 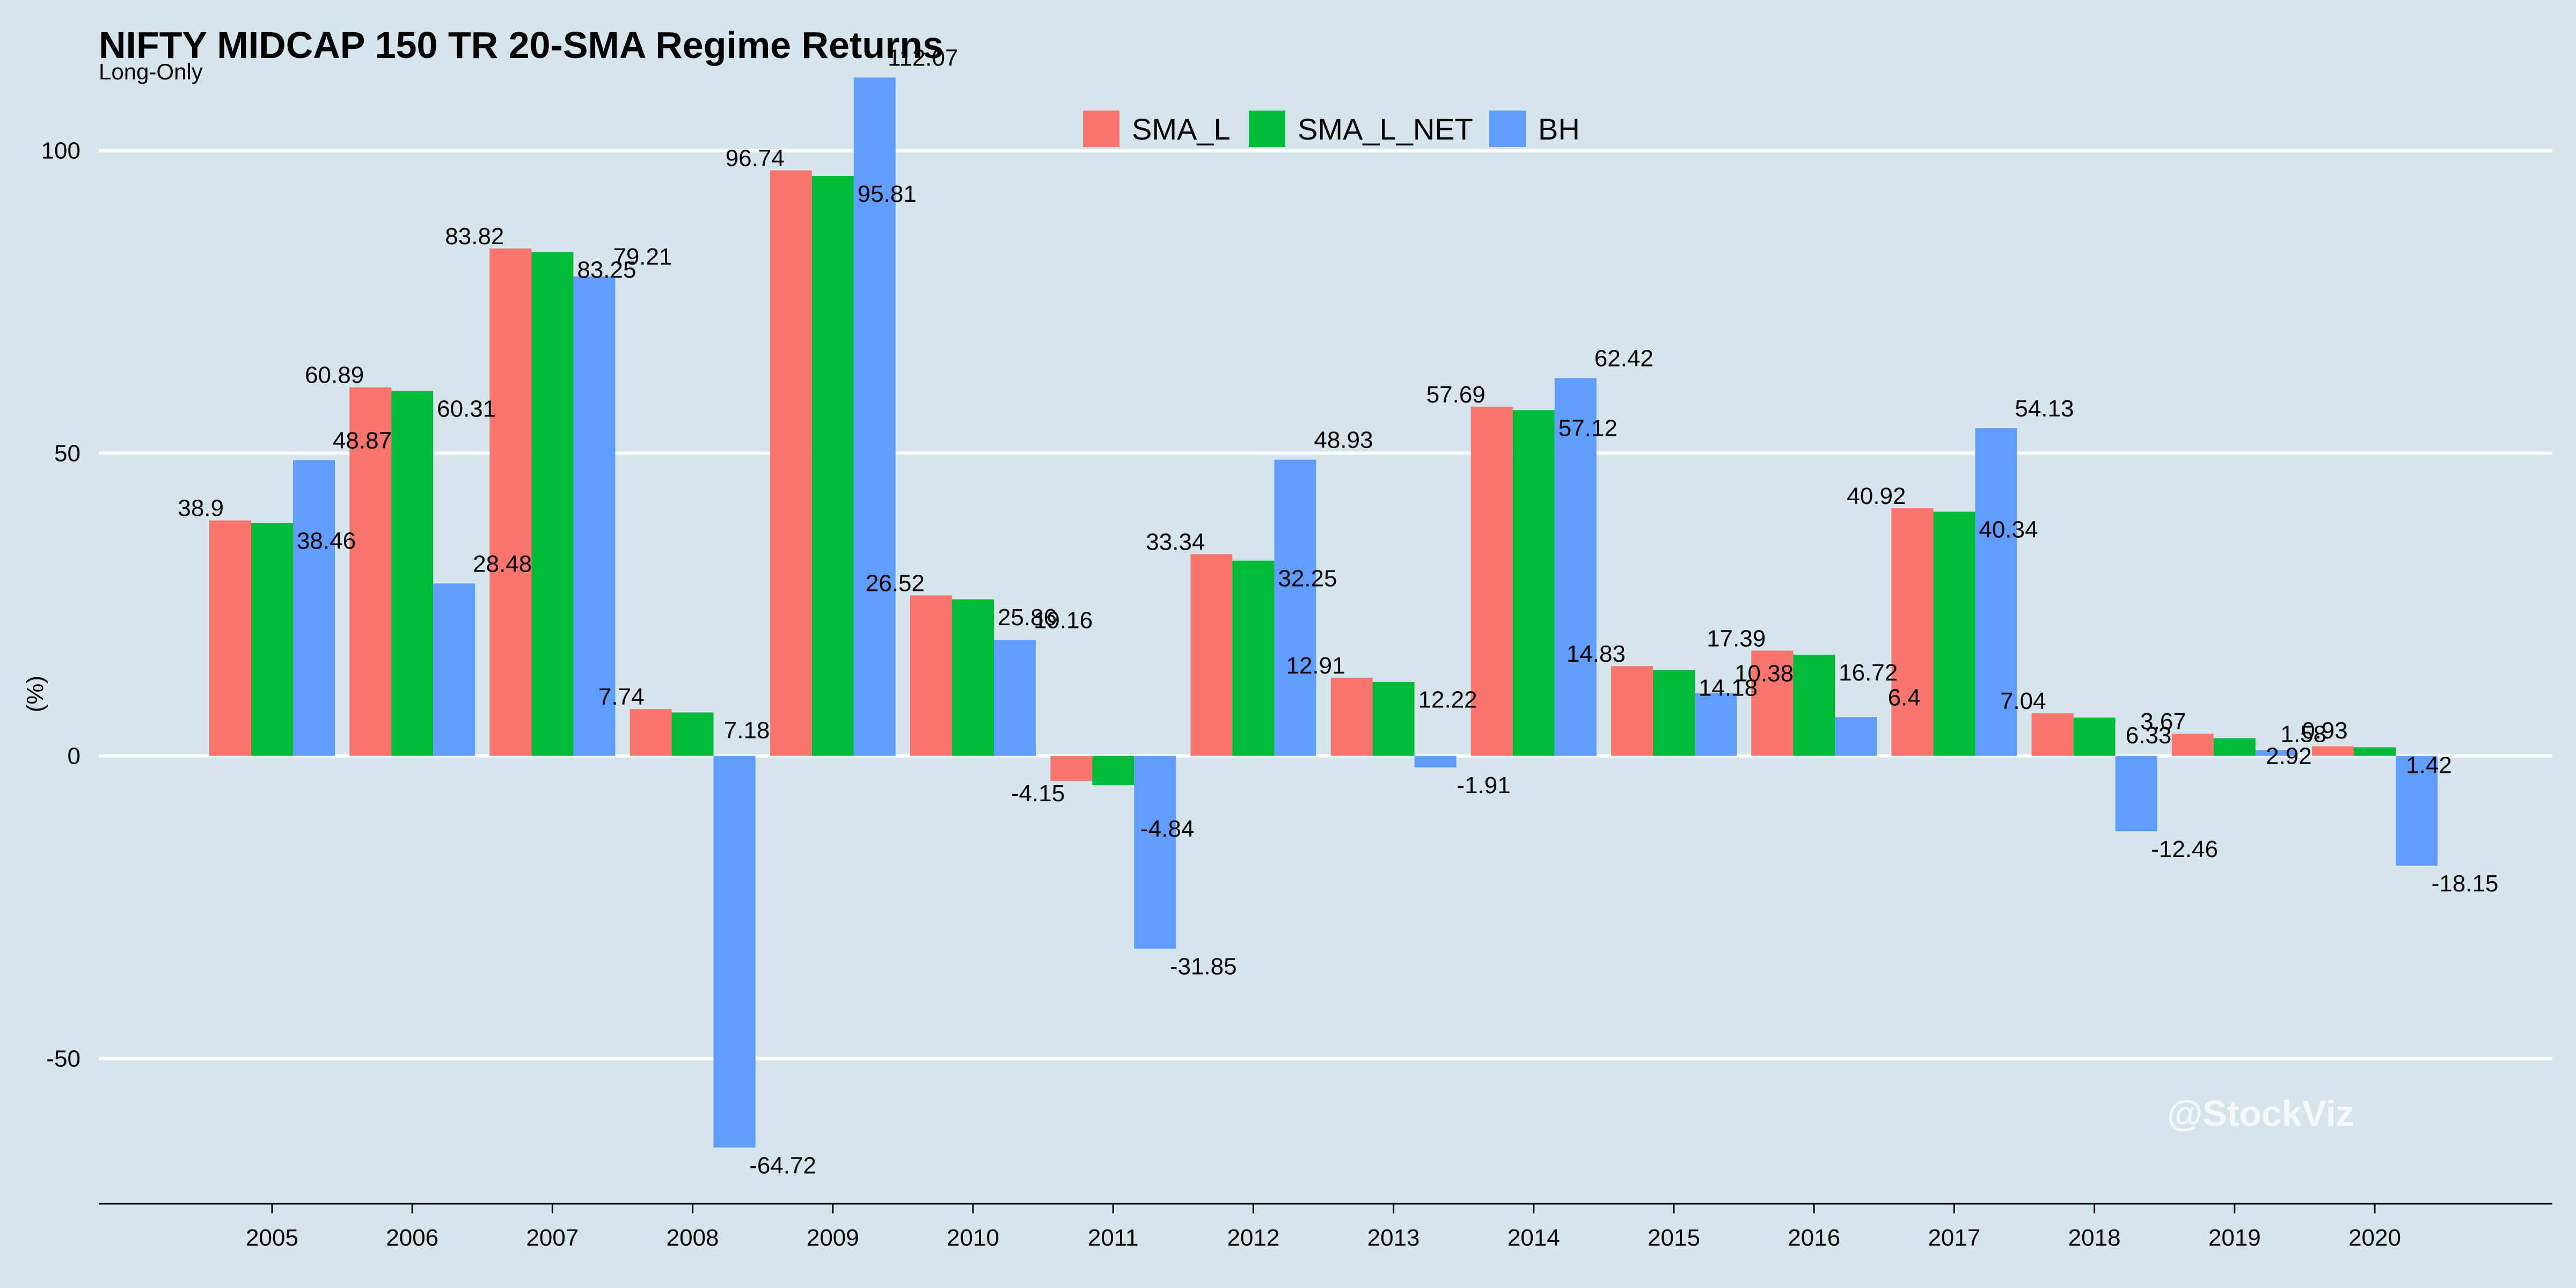 I want to click on x-tick-label: 2018, so click(x=2094, y=1238).